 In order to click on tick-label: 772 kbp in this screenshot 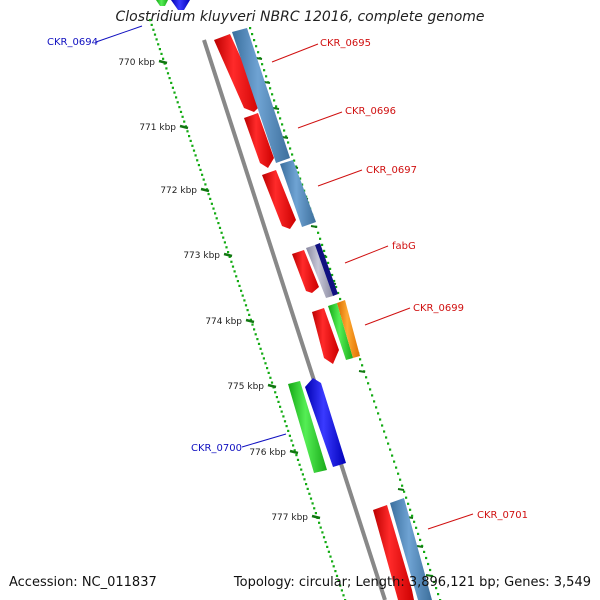, I will do `click(178, 191)`.